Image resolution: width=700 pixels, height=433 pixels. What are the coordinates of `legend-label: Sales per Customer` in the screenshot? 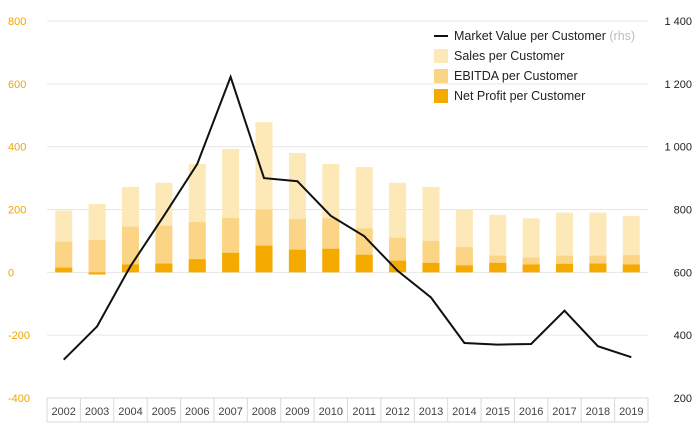 It's located at (509, 56).